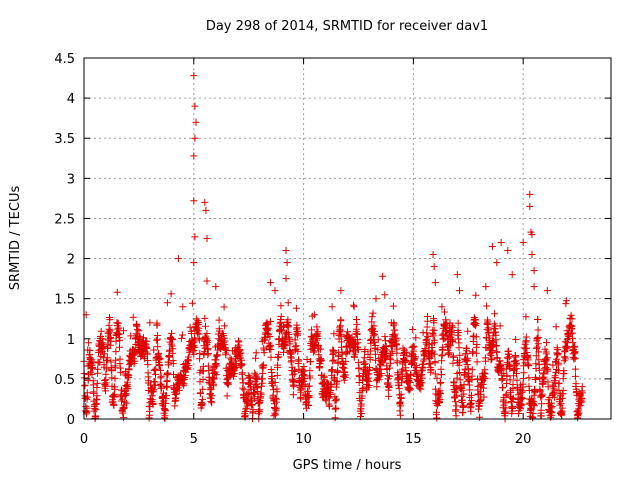 The width and height of the screenshot is (640, 480). Describe the element at coordinates (84, 439) in the screenshot. I see `x-tick-label: 0` at that location.